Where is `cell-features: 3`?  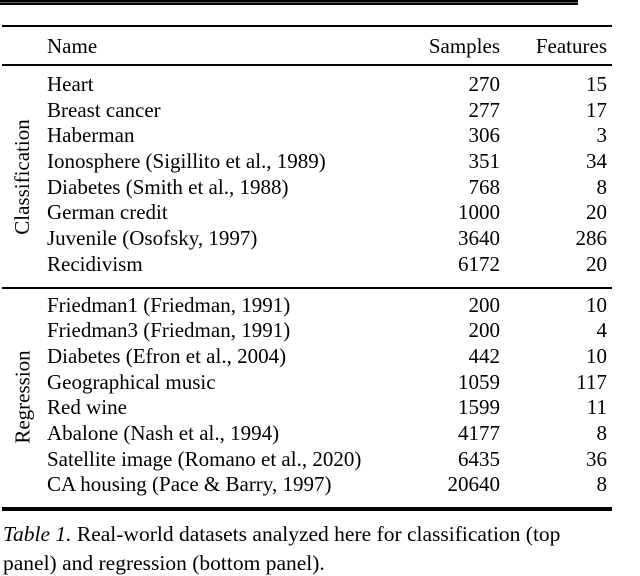
cell-features: 3 is located at coordinates (602, 135).